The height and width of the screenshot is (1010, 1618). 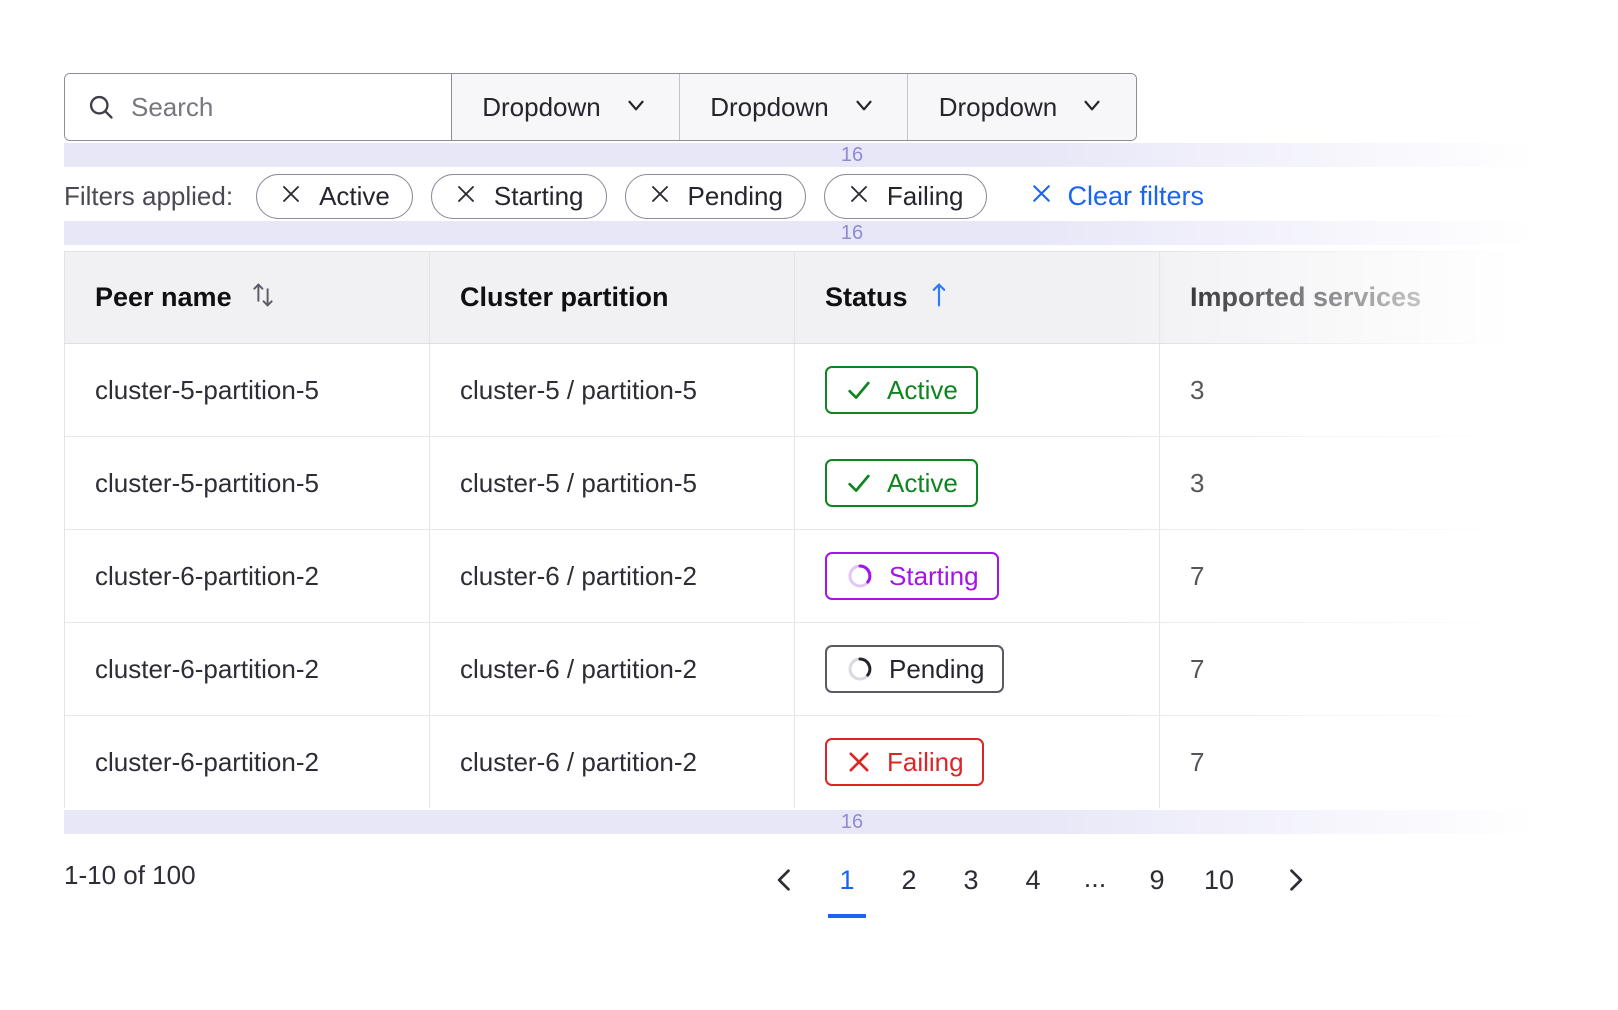 What do you see at coordinates (149, 195) in the screenshot?
I see `filters-applied-label: Filters applied:` at bounding box center [149, 195].